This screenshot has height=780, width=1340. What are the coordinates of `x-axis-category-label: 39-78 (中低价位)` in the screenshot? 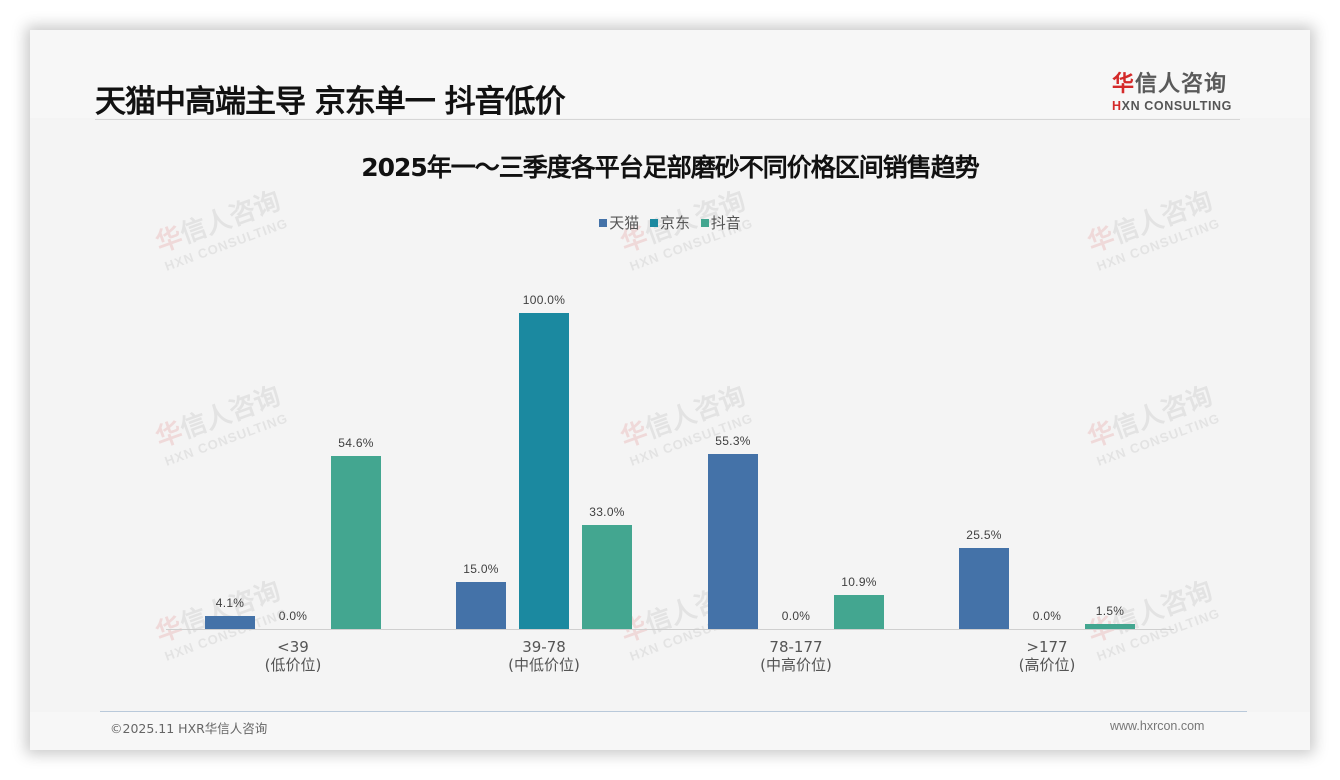 It's located at (544, 656).